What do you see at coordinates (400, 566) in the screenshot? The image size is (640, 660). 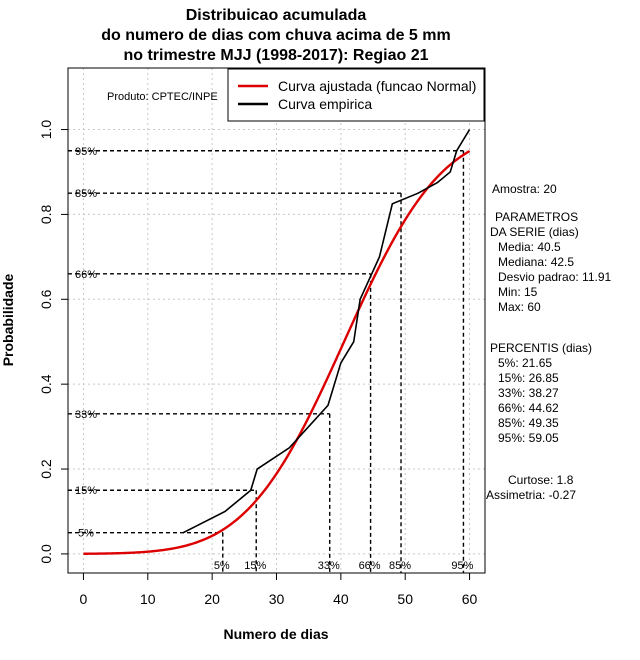 I see `percentile-x-label: 85%` at bounding box center [400, 566].